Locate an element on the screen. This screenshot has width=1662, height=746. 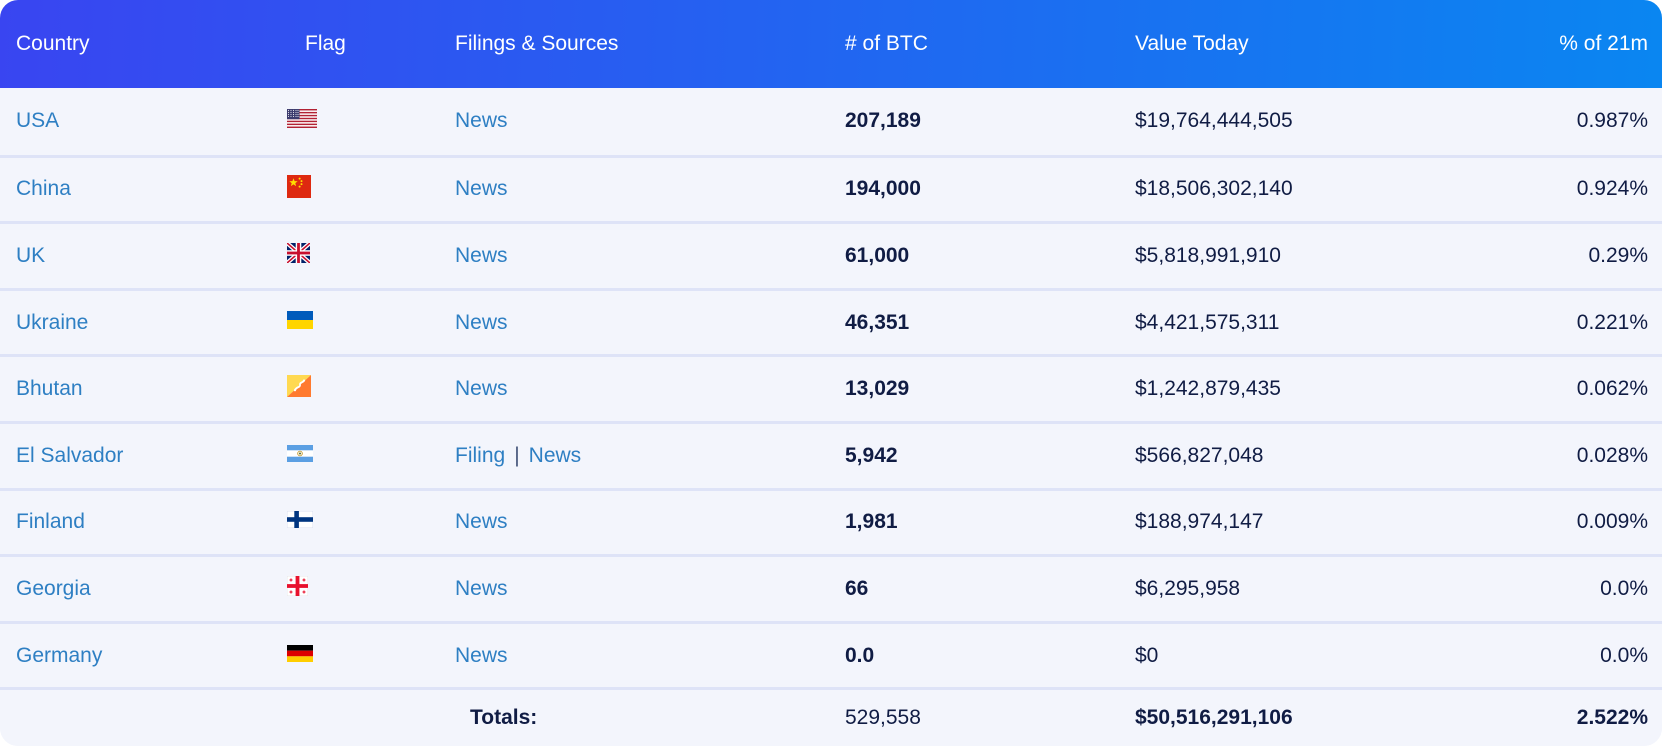
btc-amount: 194,000 is located at coordinates (883, 189).